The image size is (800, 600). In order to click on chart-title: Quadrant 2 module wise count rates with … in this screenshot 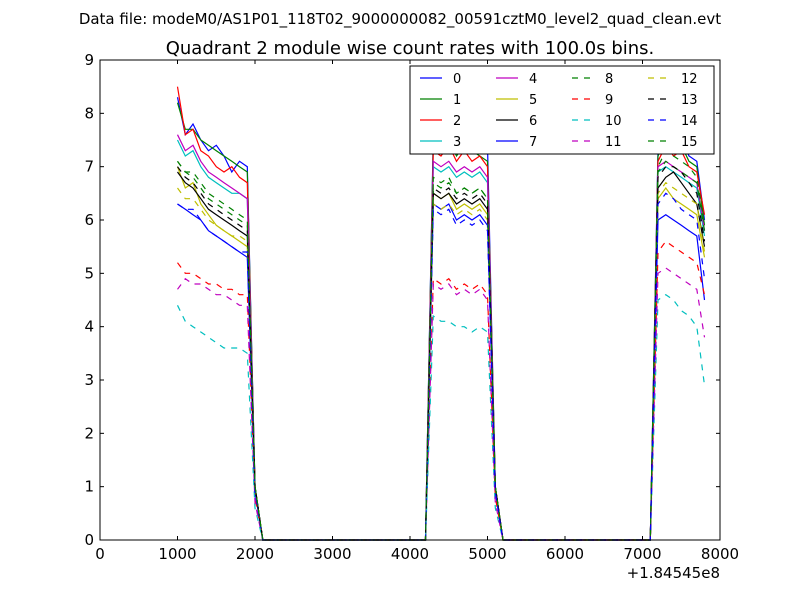, I will do `click(410, 48)`.